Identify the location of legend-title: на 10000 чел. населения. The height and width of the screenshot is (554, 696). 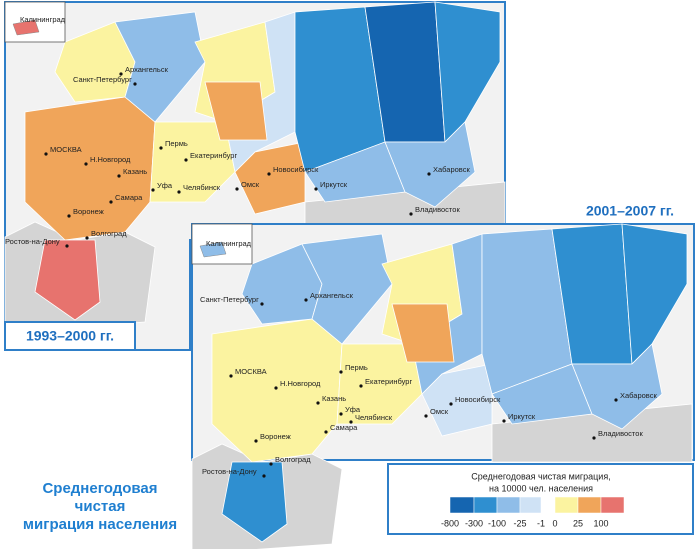
(541, 488).